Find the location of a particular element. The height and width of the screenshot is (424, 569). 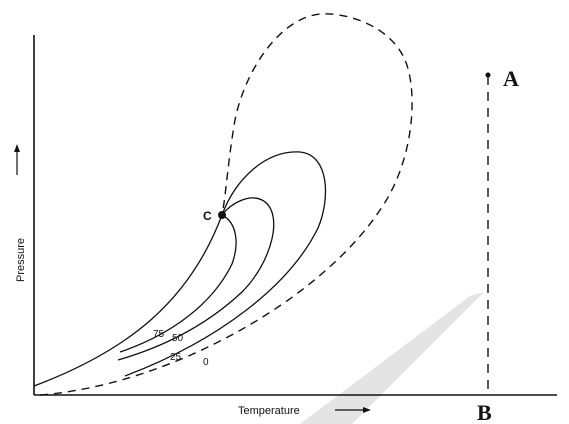

quality-curve-inner is located at coordinates (196, 279).